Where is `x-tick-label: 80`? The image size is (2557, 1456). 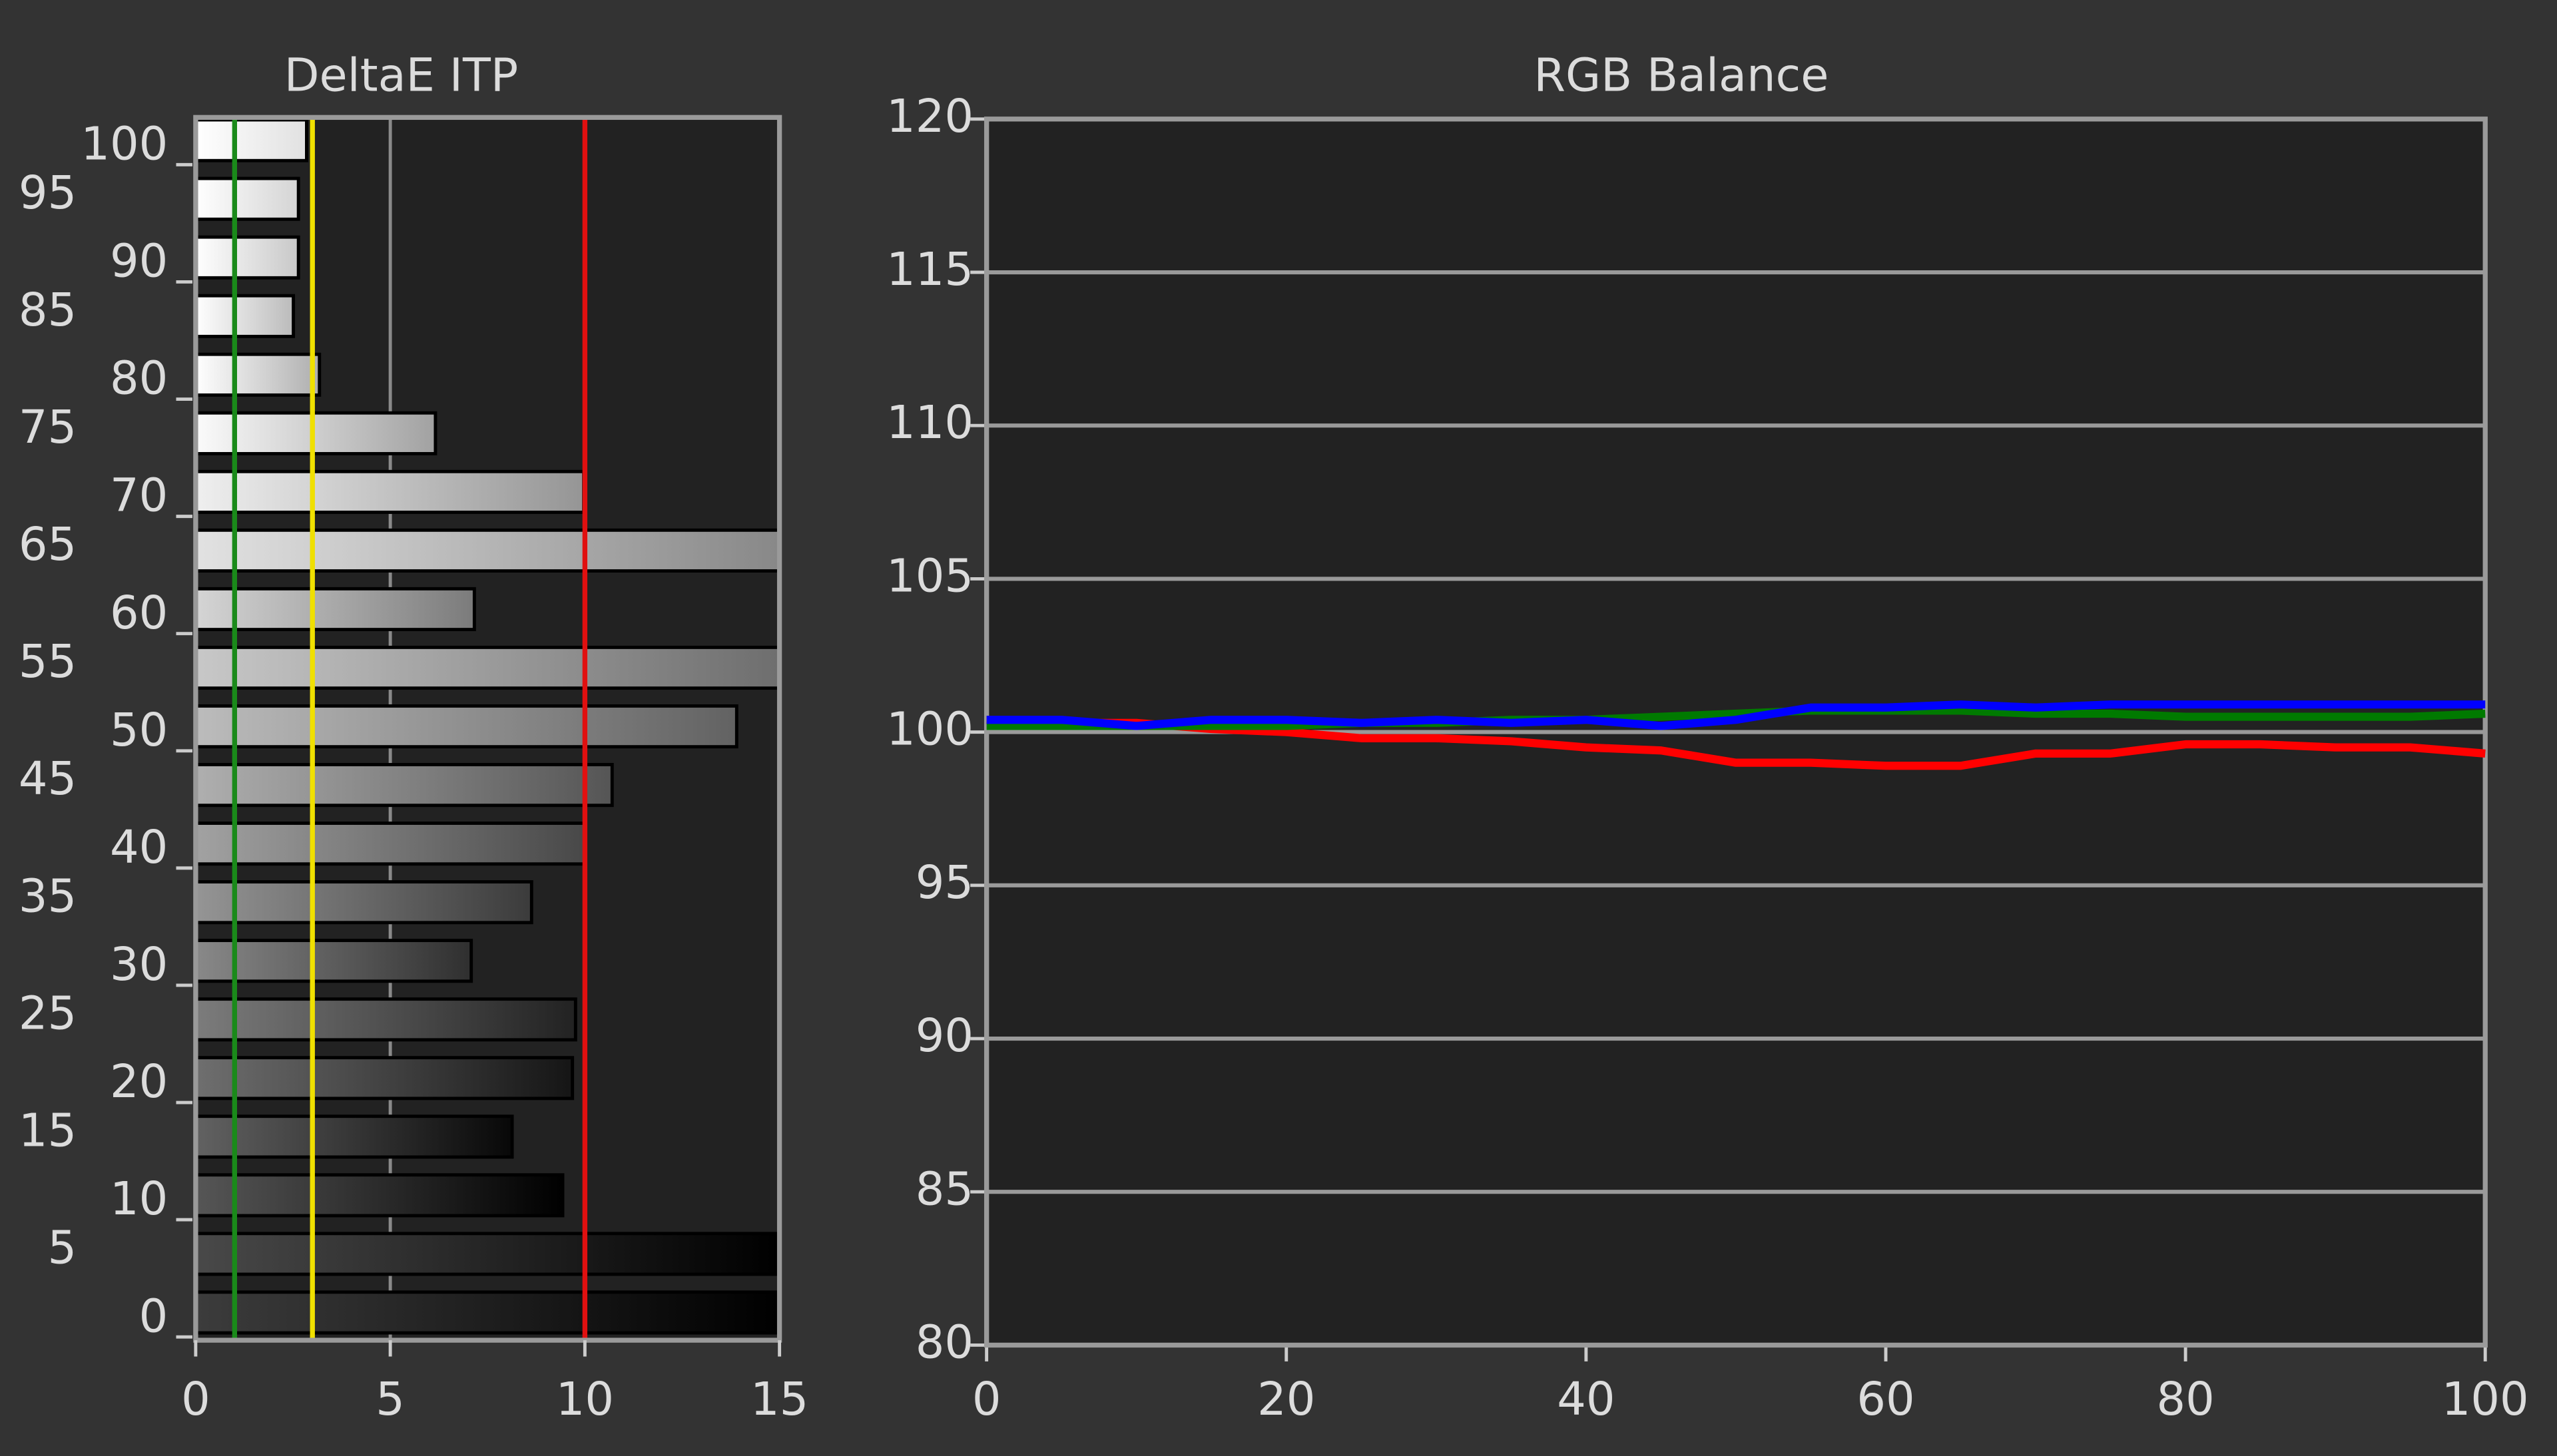
x-tick-label: 80 is located at coordinates (2185, 1399).